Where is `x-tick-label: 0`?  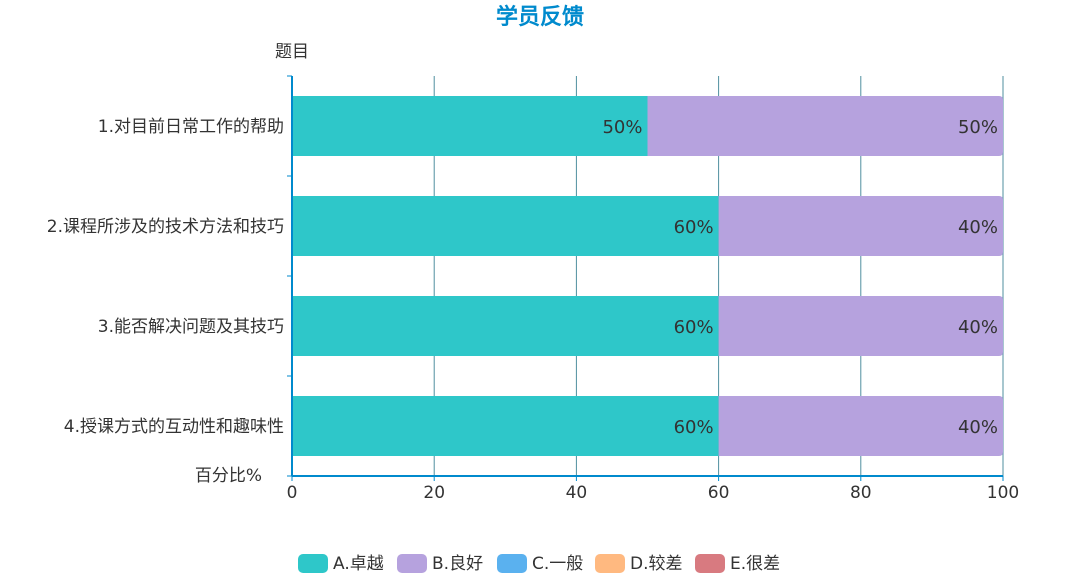 x-tick-label: 0 is located at coordinates (292, 493).